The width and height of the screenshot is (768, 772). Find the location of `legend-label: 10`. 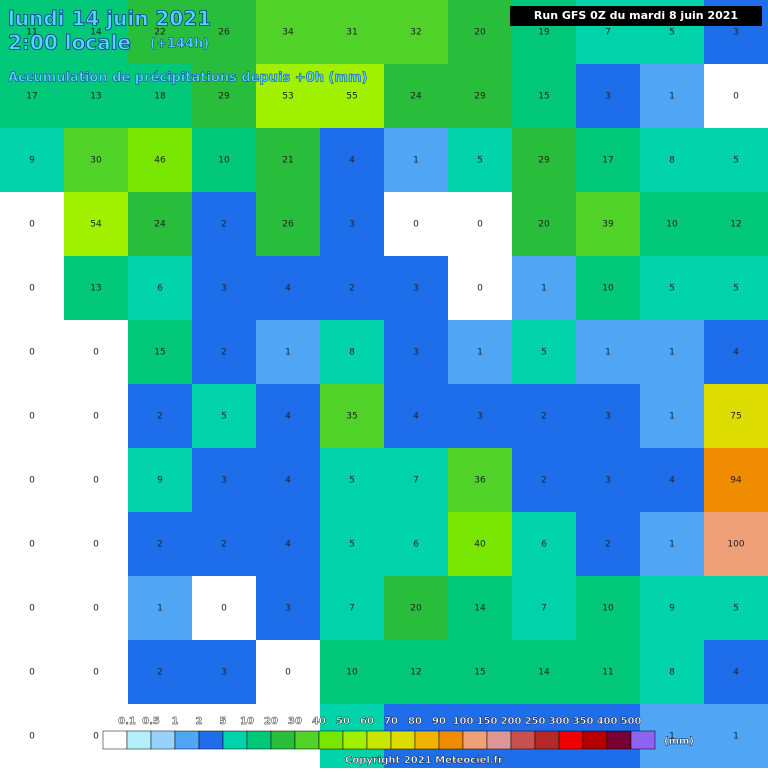

legend-label: 10 is located at coordinates (247, 721).